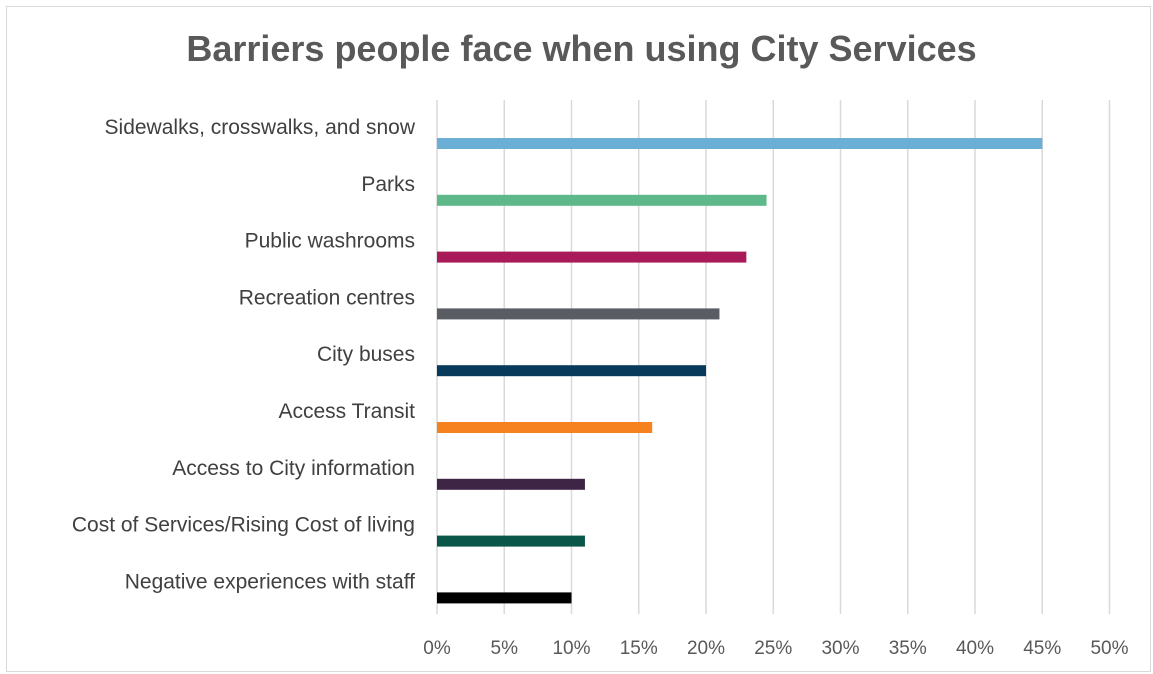 The width and height of the screenshot is (1153, 674). I want to click on category-label: Negative experiences with staff, so click(270, 581).